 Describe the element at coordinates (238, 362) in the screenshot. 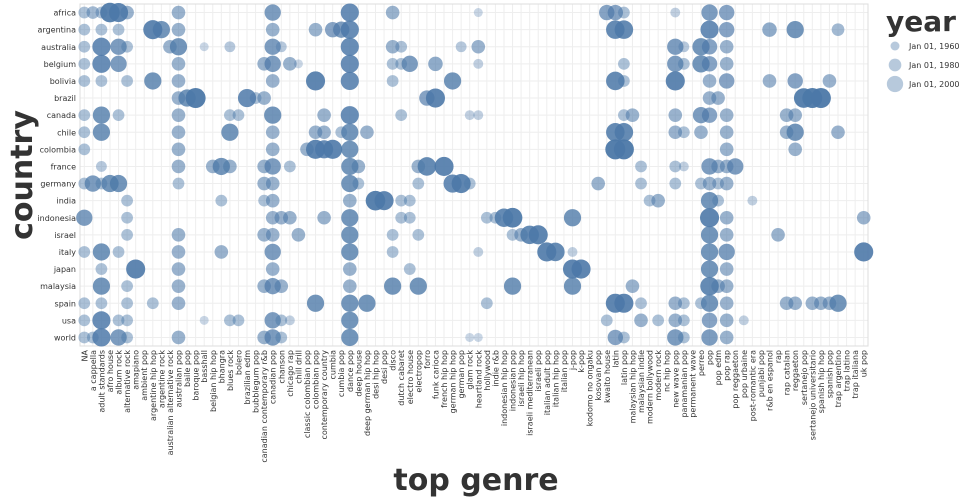

I see `x-tick-label: bolero` at that location.